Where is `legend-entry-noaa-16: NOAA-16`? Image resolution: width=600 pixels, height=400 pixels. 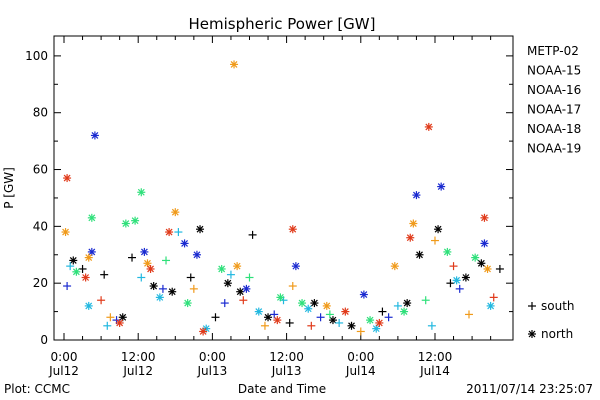 legend-entry-noaa-16: NOAA-16 is located at coordinates (554, 90).